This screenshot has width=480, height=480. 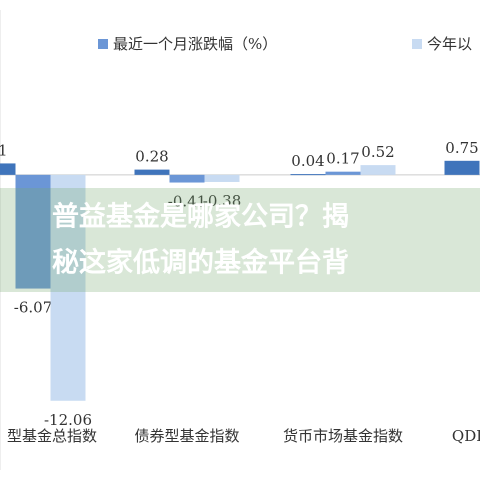 What do you see at coordinates (151, 157) in the screenshot?
I see `value-label: 0.28` at bounding box center [151, 157].